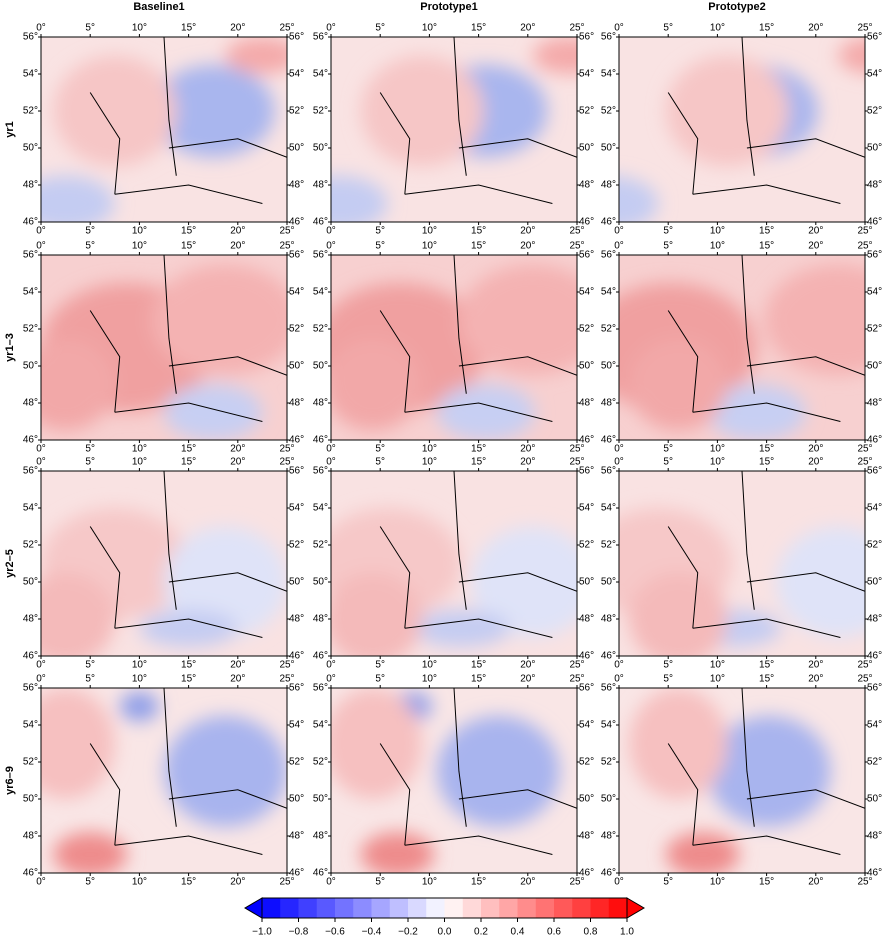 This screenshot has height=943, width=887. What do you see at coordinates (10, 563) in the screenshot?
I see `row-label: yr2–5` at bounding box center [10, 563].